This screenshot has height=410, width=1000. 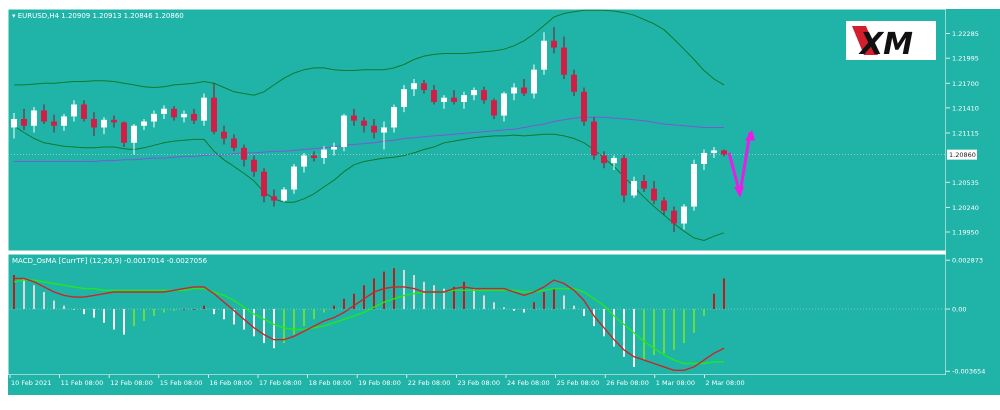 What do you see at coordinates (962, 155) in the screenshot?
I see `last-price-label: 1.20860` at bounding box center [962, 155].